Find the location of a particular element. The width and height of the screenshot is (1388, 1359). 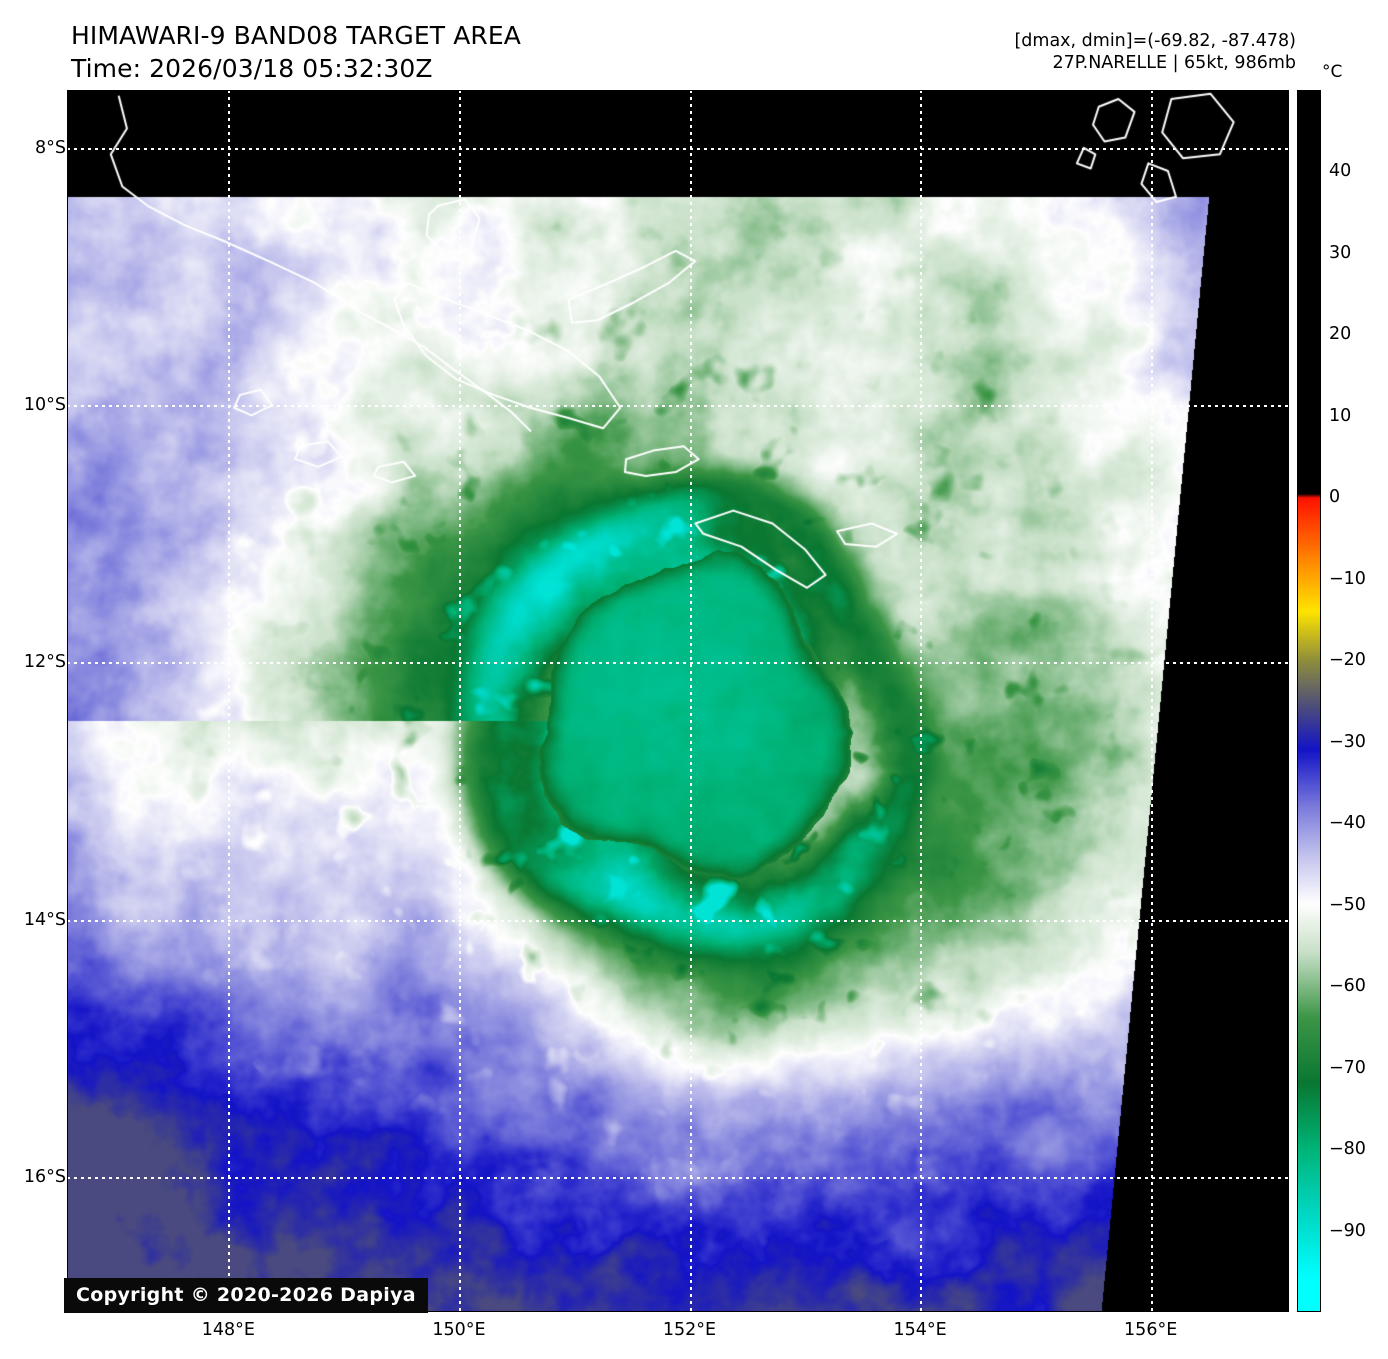

colorbar-tick: 40 is located at coordinates (1340, 171).